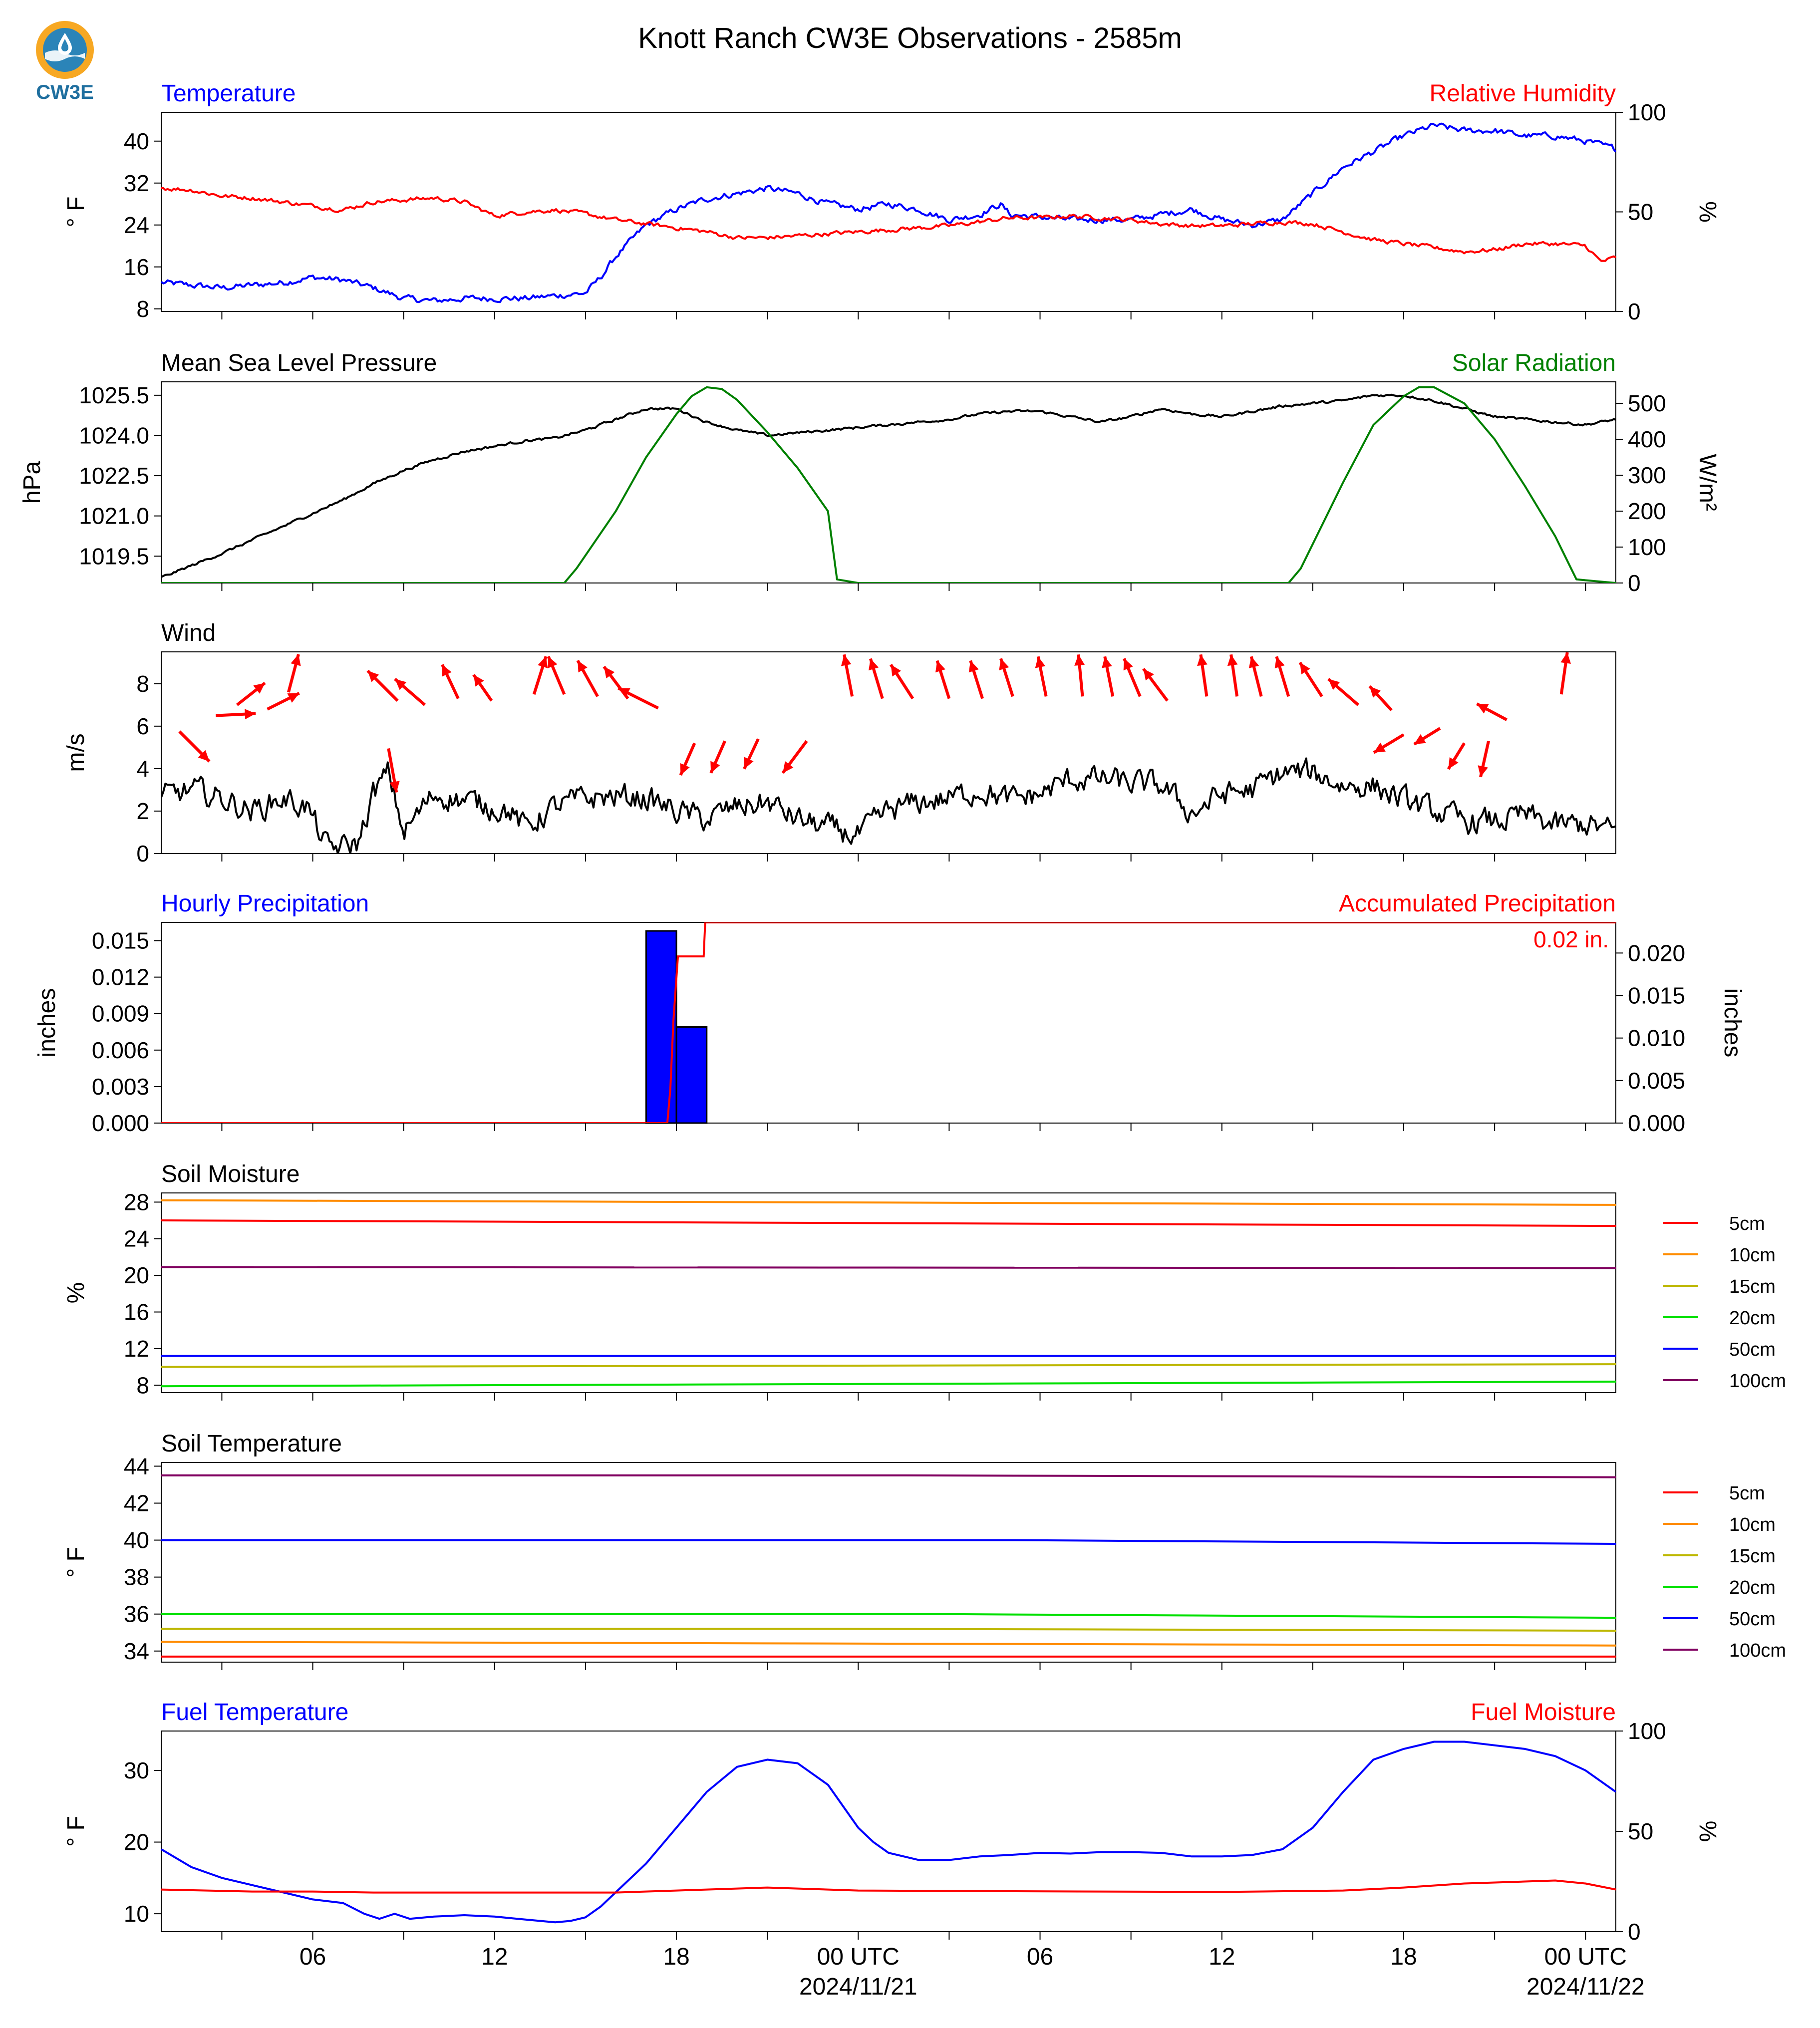 This screenshot has width=1820, height=2028. I want to click on panel-title-left: Mean Sea Level Pressure, so click(299, 363).